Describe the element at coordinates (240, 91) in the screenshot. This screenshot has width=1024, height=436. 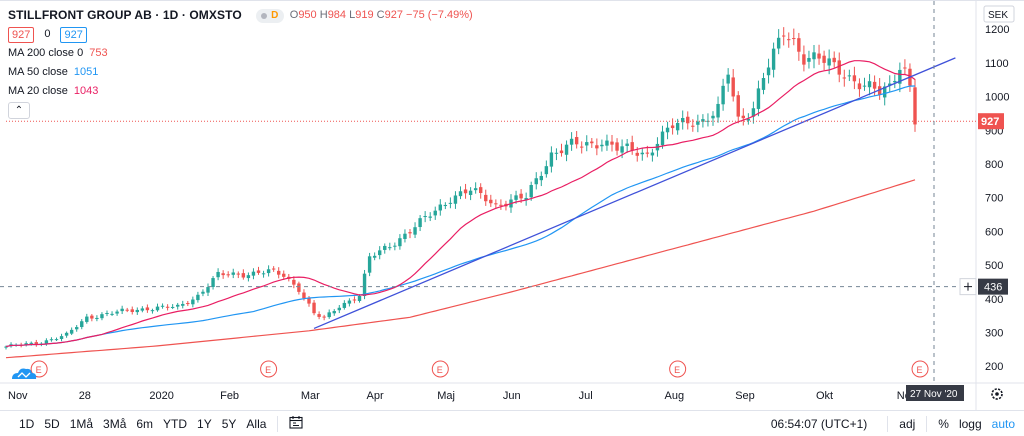
I see `ma-row-20: MA 20 close 1043` at that location.